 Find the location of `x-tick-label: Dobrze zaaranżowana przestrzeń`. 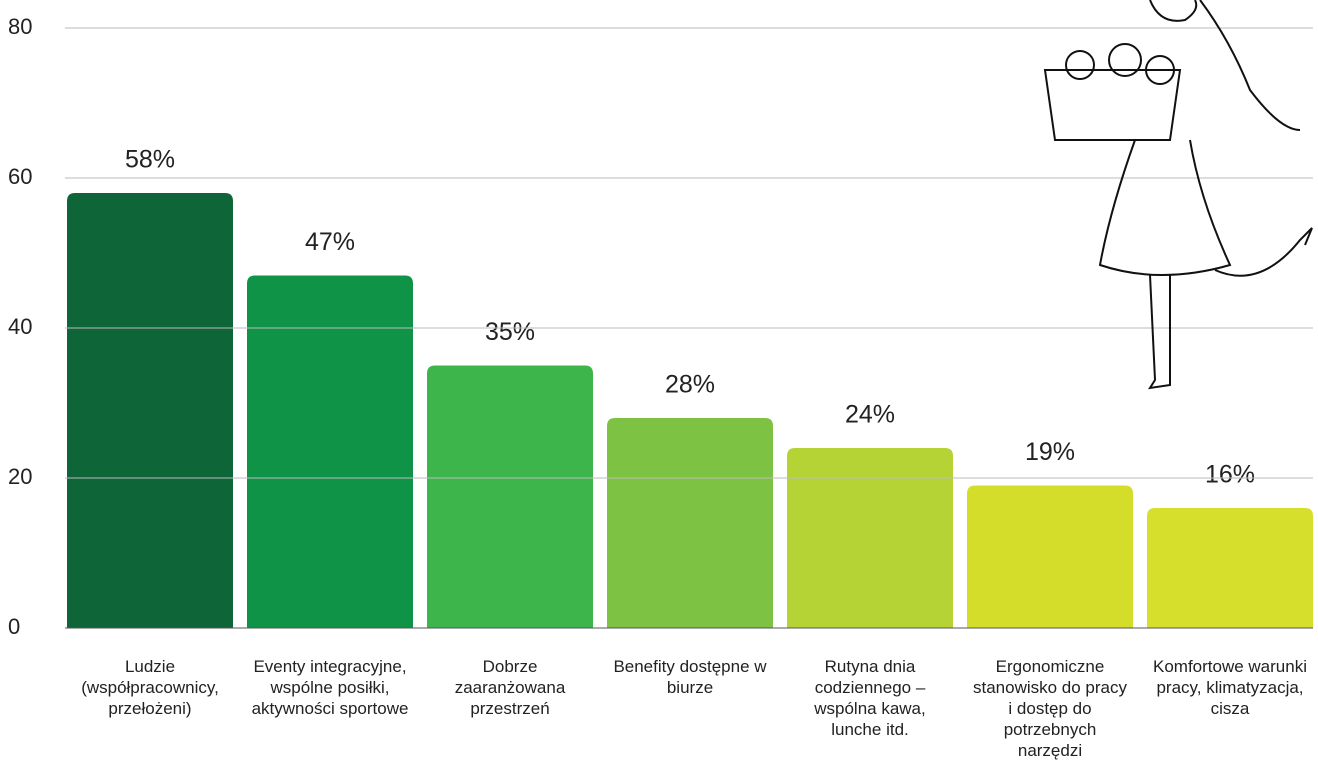

x-tick-label: Dobrze zaaranżowana przestrzeń is located at coordinates (510, 687).